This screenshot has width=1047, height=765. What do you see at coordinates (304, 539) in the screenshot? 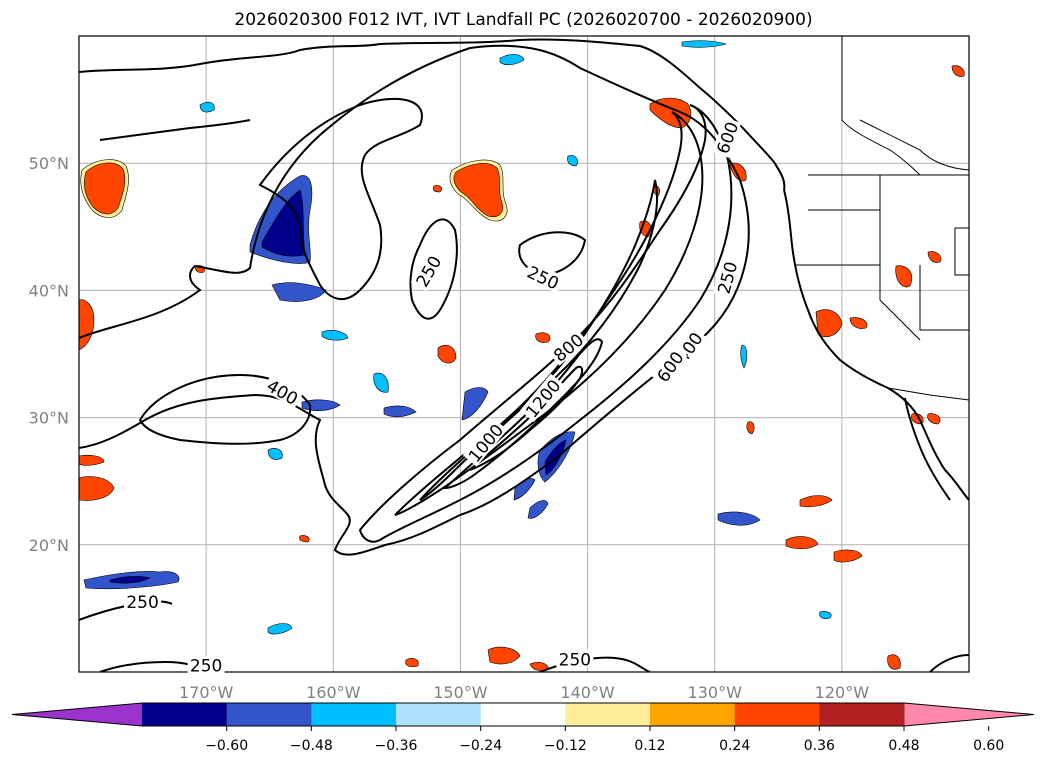
I see `pos-blob-small6` at bounding box center [304, 539].